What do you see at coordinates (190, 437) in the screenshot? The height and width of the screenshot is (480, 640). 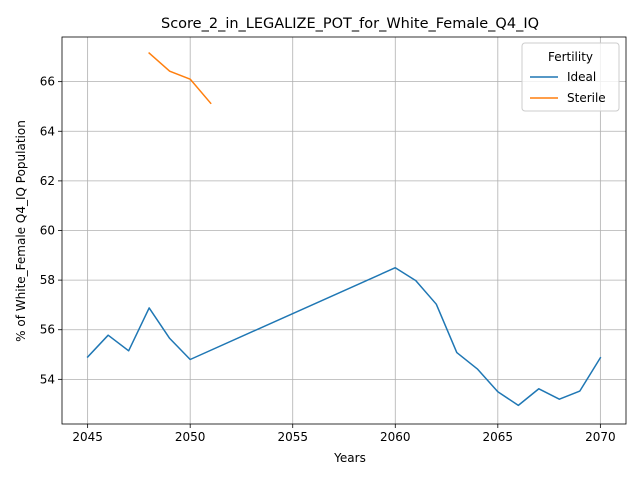 I see `x-tick-label: 2050` at bounding box center [190, 437].